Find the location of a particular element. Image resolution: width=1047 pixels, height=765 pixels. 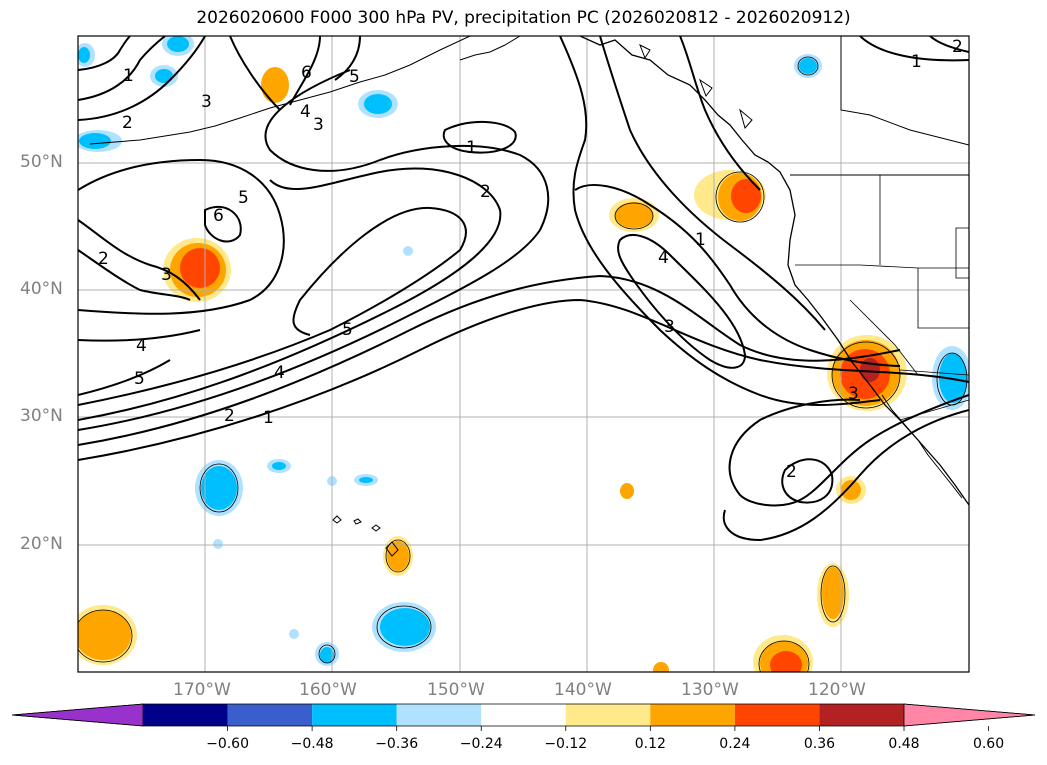

colorbar is located at coordinates (523, 717).